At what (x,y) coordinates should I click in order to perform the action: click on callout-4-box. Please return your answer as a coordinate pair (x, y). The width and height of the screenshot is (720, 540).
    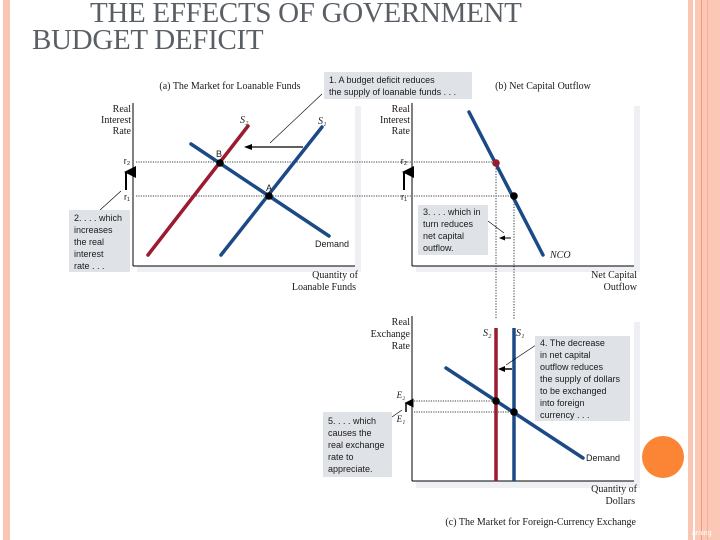
    Looking at the image, I should click on (582, 378).